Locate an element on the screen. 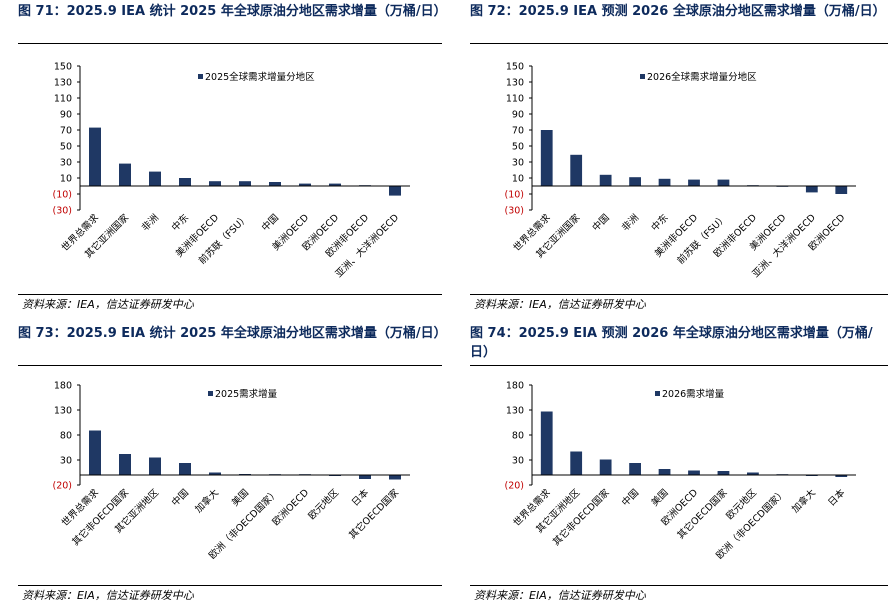 The image size is (895, 614). chart-73-source: 资料来源：EIA，信达证券研发中心 is located at coordinates (108, 595).